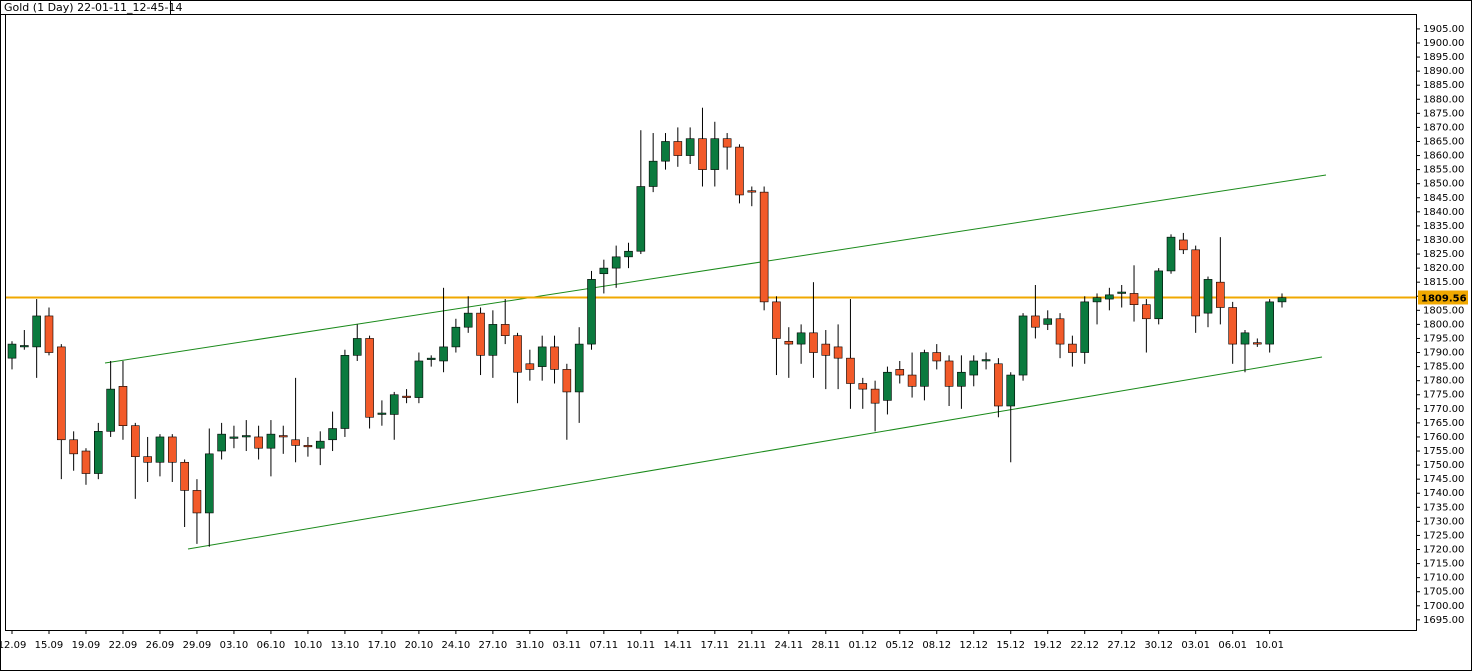 The height and width of the screenshot is (671, 1472). What do you see at coordinates (973, 645) in the screenshot?
I see `x-tick-label: 12.12` at bounding box center [973, 645].